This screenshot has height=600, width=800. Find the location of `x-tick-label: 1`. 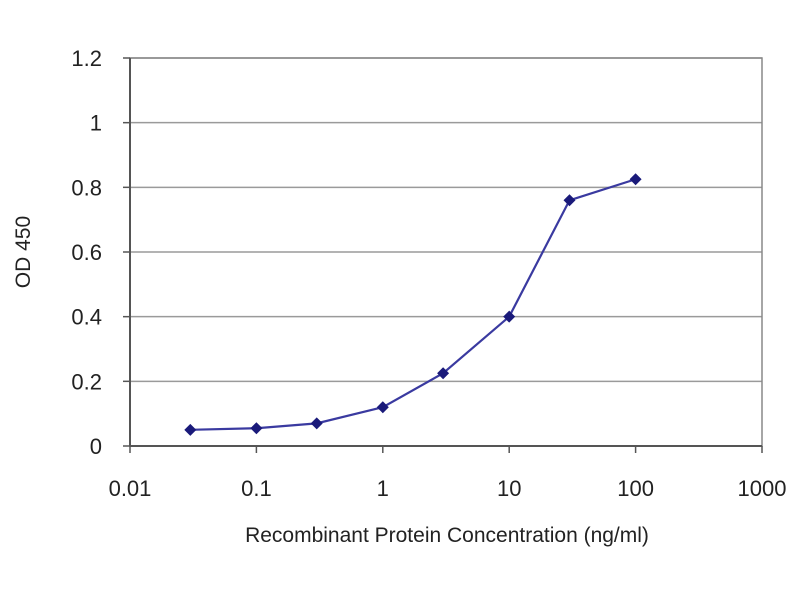

x-tick-label: 1 is located at coordinates (383, 488).